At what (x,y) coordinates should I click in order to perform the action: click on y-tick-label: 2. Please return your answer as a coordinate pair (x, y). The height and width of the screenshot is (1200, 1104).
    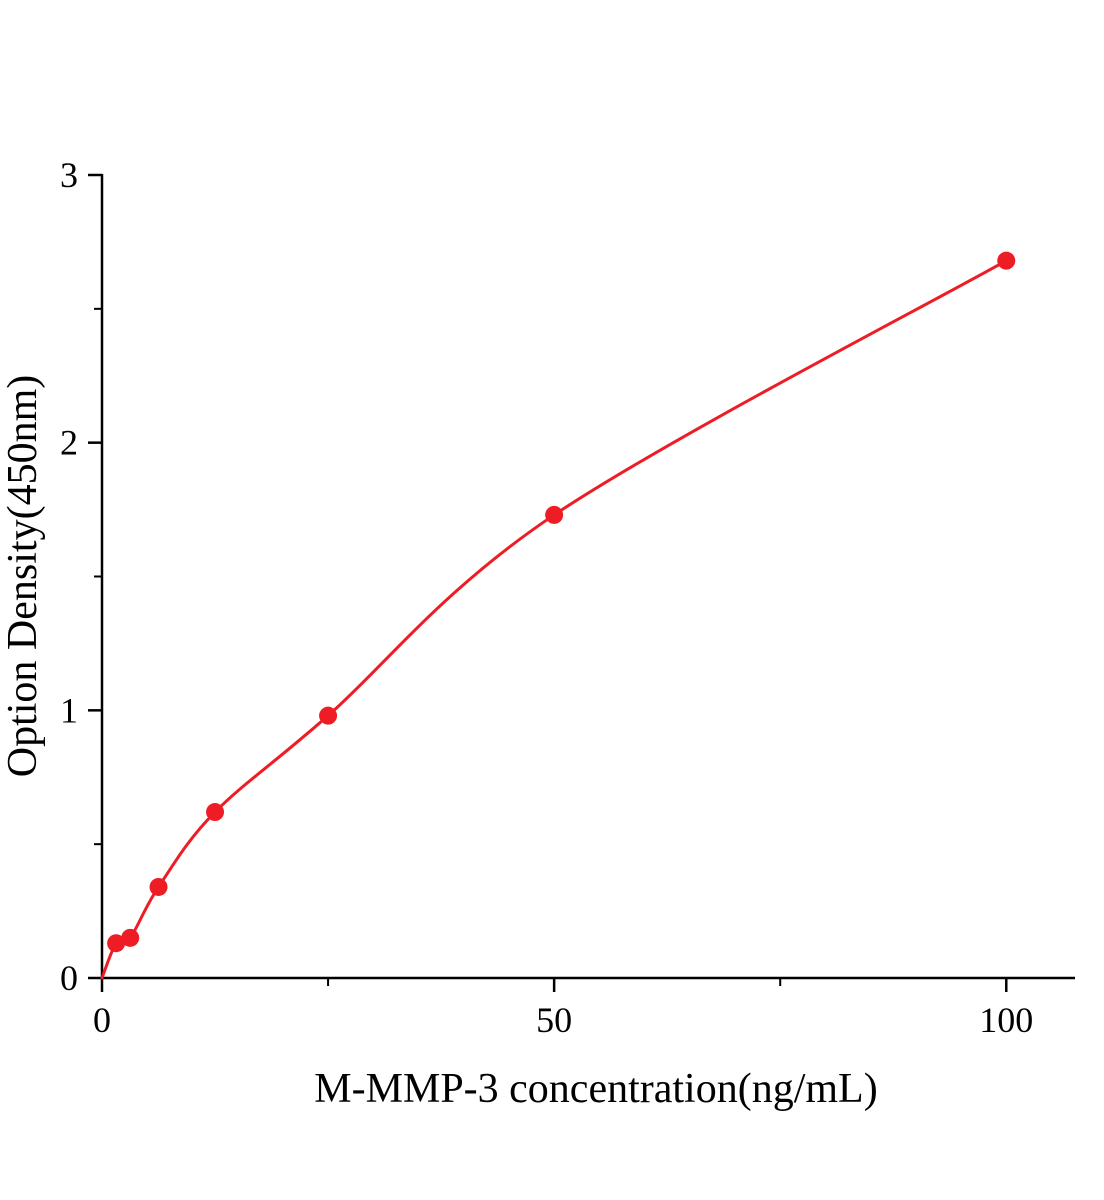
    Looking at the image, I should click on (69, 443).